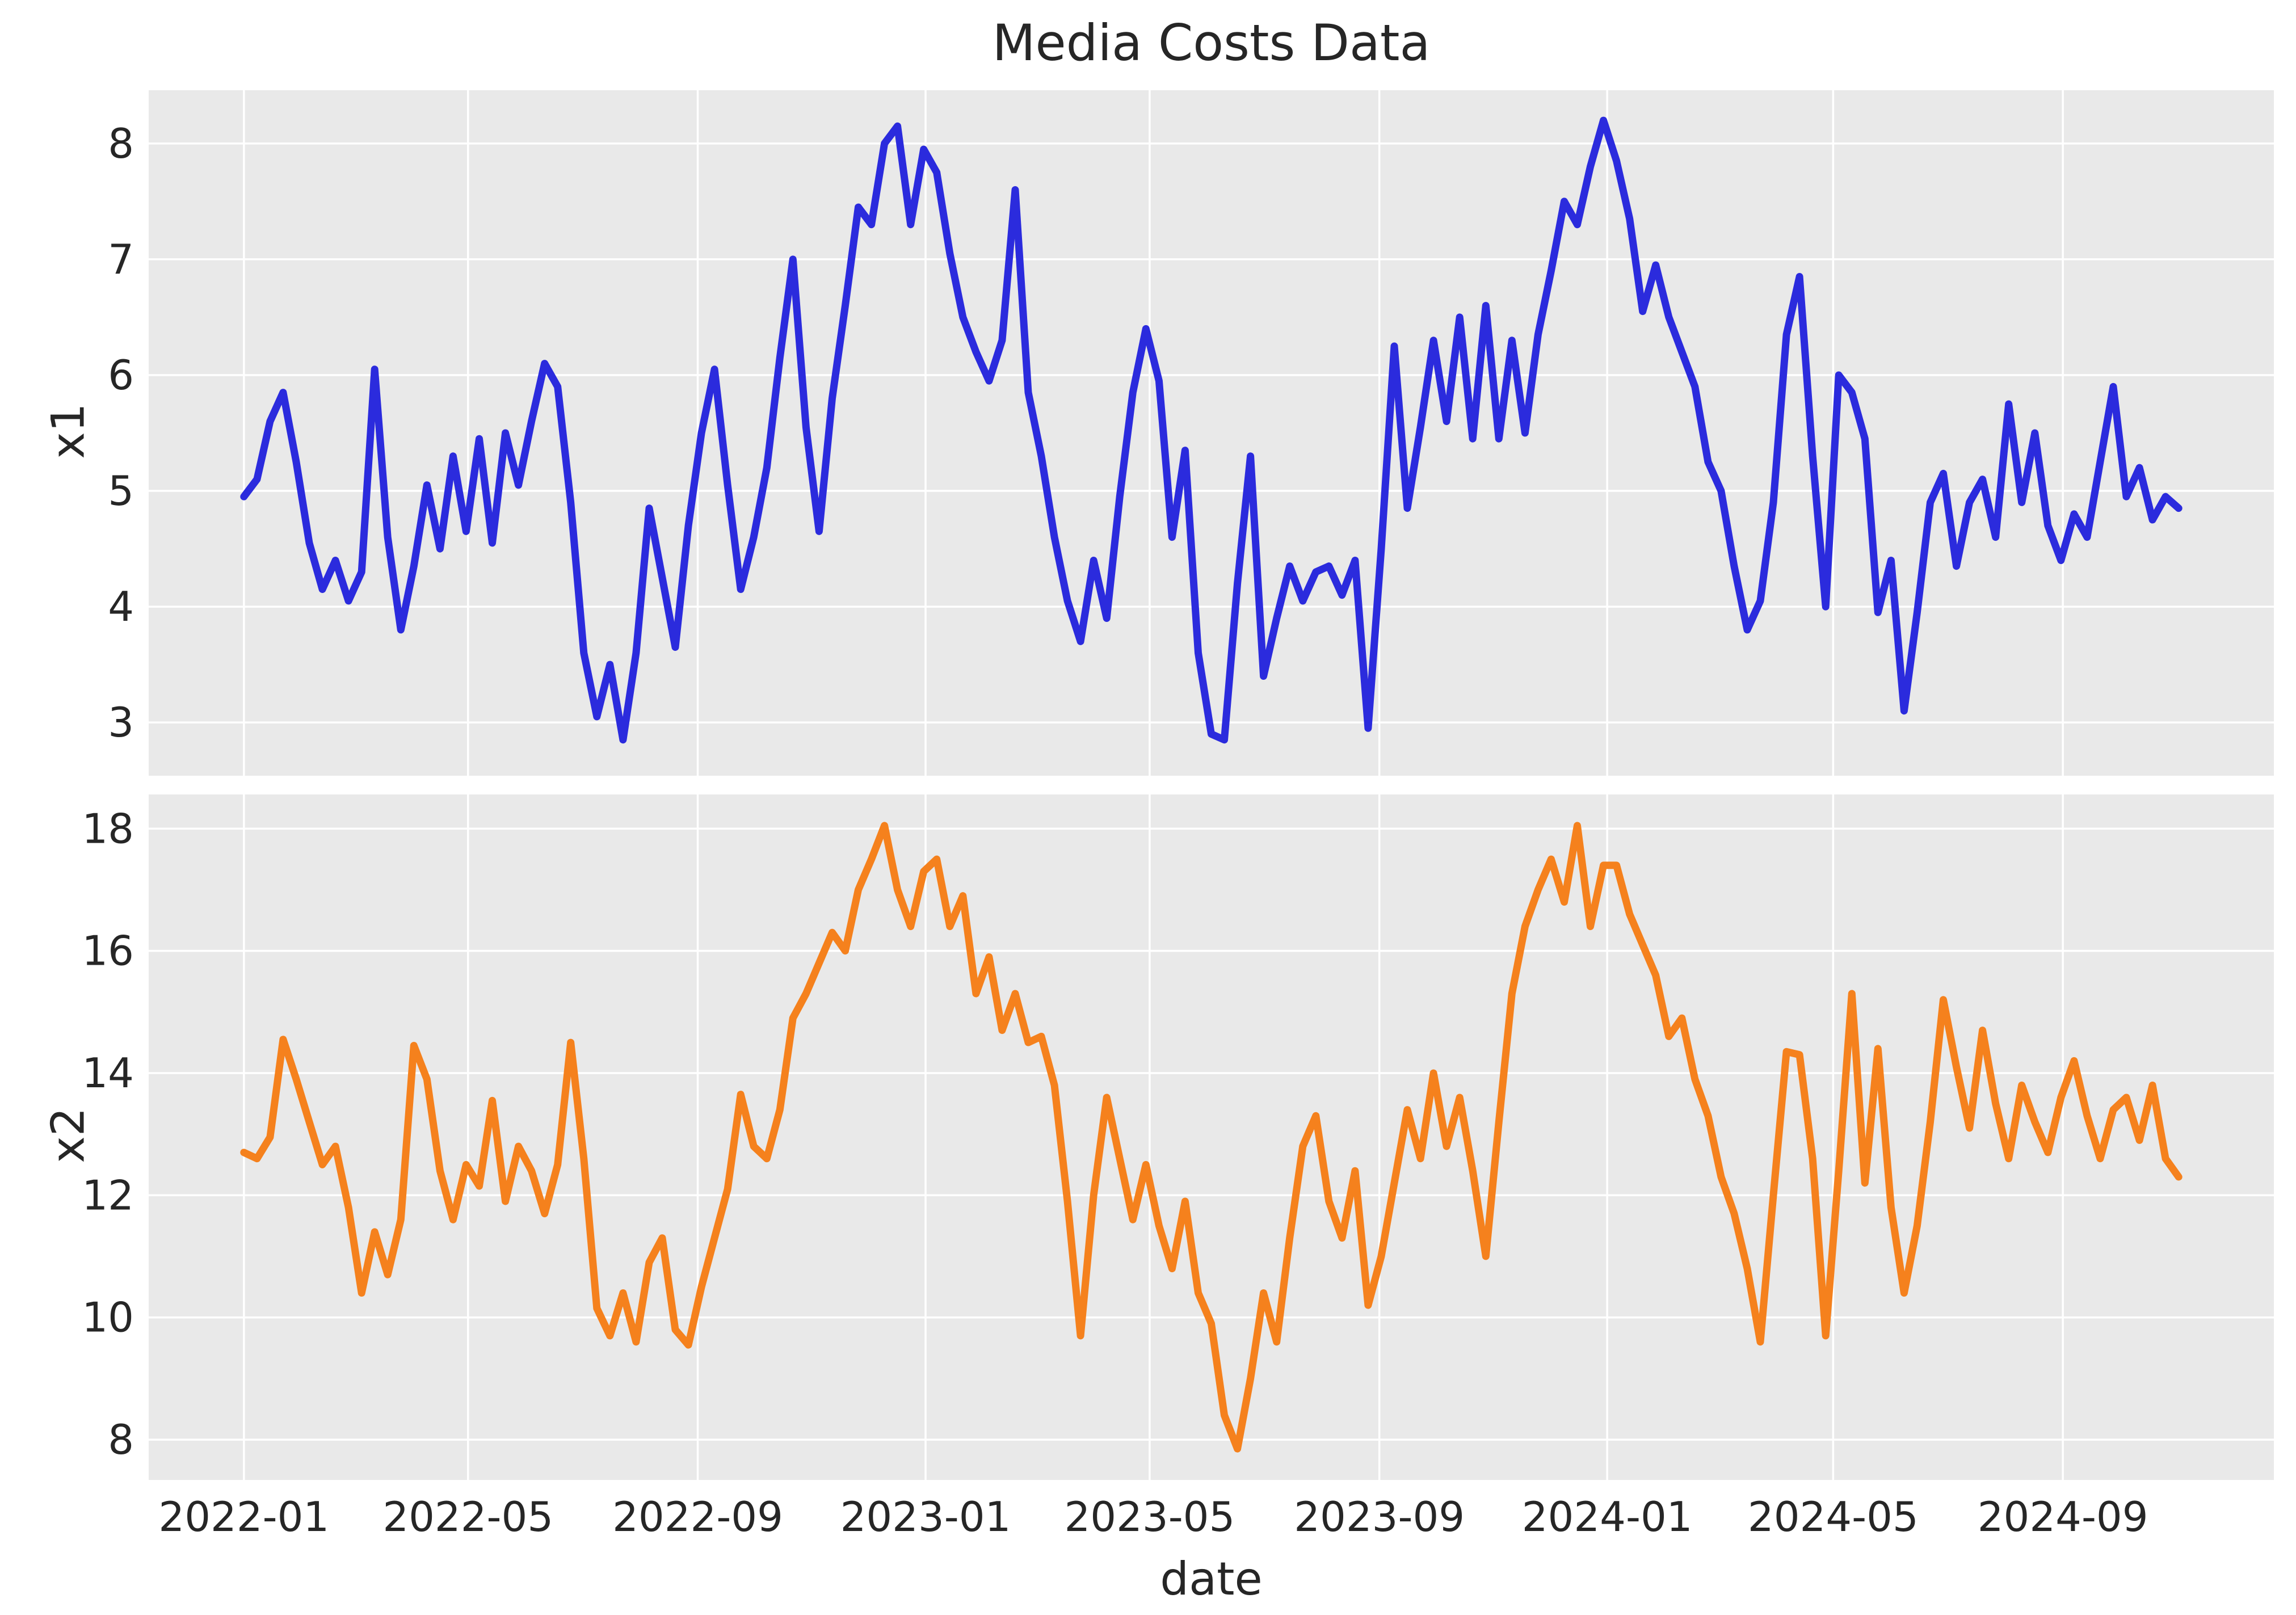 This screenshot has height=1615, width=2296. Describe the element at coordinates (108, 1195) in the screenshot. I see `x2-ytick-label: 12` at that location.